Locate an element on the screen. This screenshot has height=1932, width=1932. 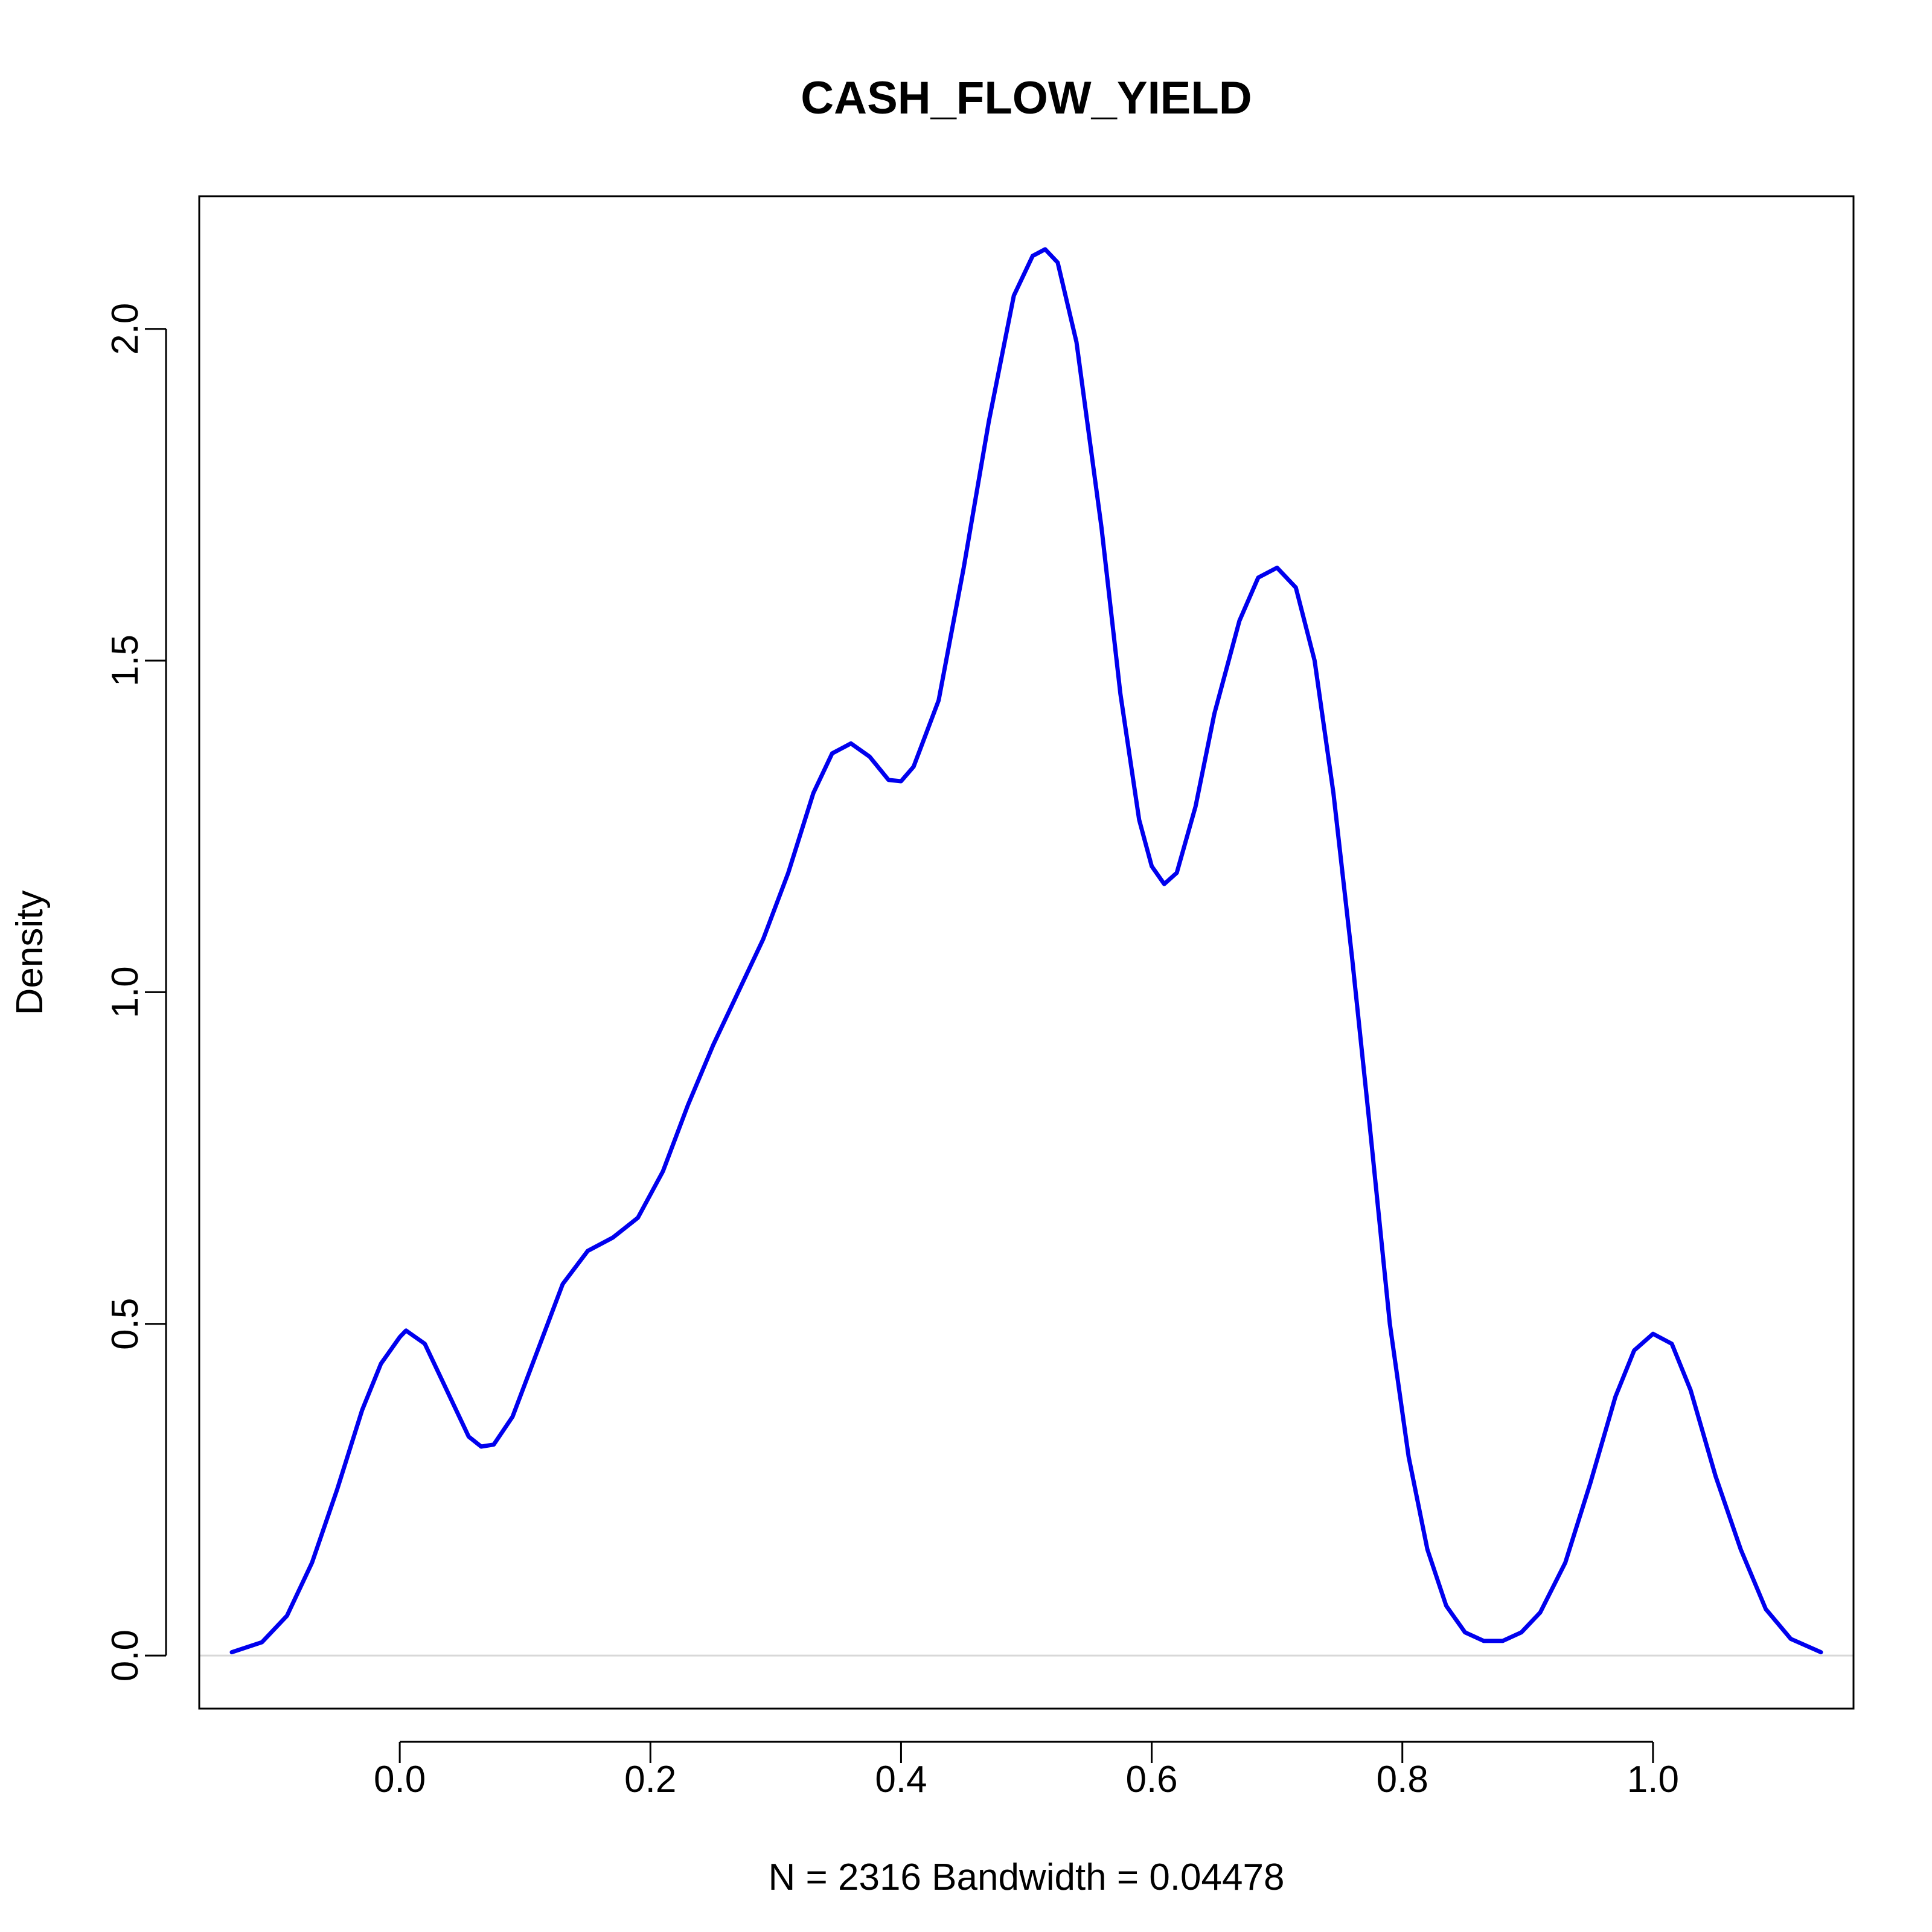
x-tick-label: 0.8 is located at coordinates (1403, 1779).